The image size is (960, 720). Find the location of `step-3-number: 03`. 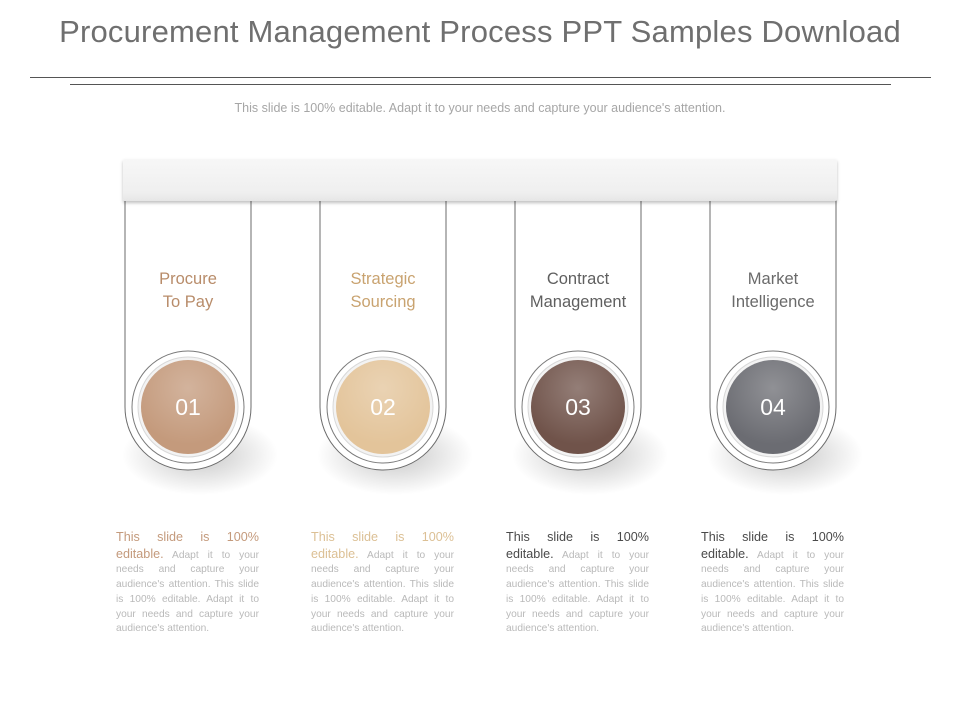

step-3-number: 03 is located at coordinates (578, 407).